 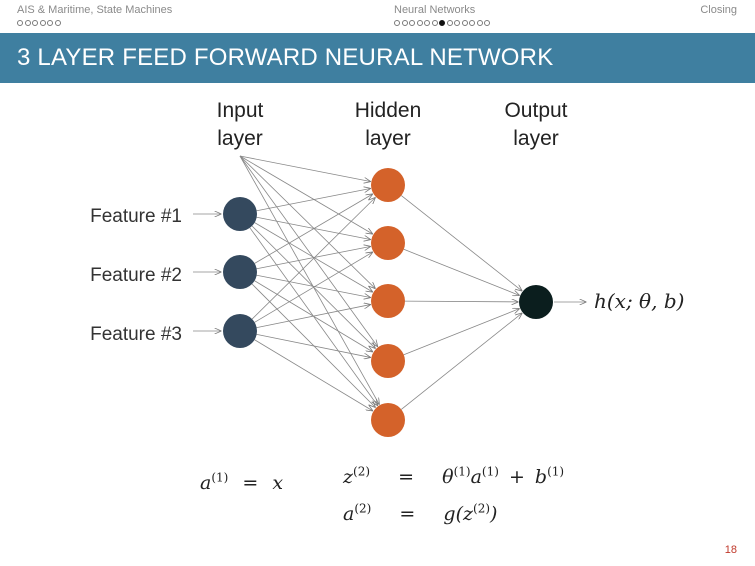 I want to click on eq-symbol: z, so click(x=348, y=477).